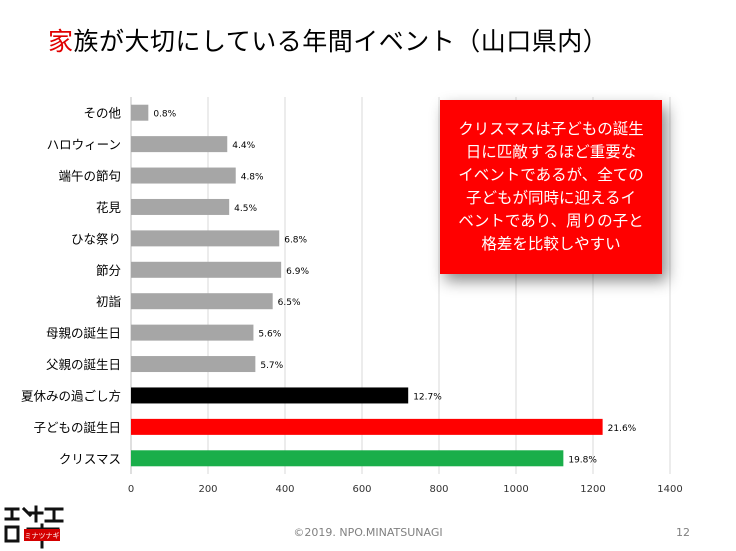 The height and width of the screenshot is (551, 736). I want to click on footer-copyright: ©2019. NPO.MINATSUNAGI, so click(368, 532).